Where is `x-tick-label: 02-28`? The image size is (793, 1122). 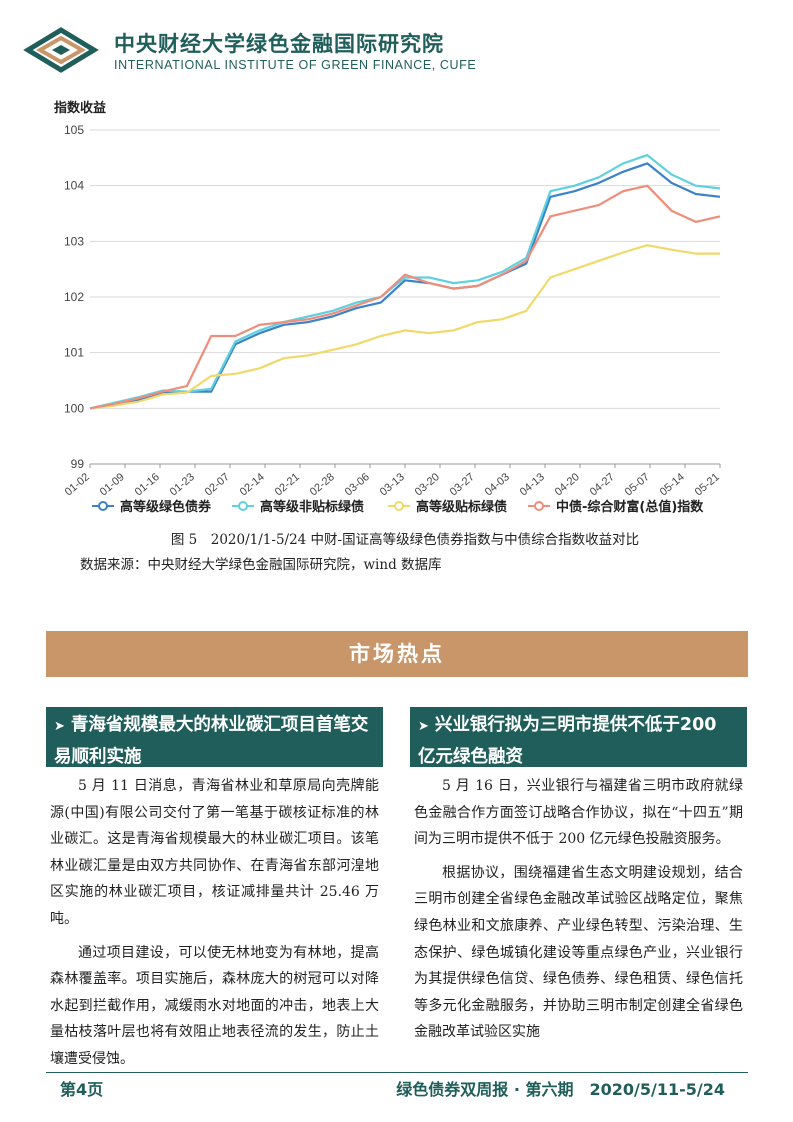
x-tick-label: 02-28 is located at coordinates (322, 484).